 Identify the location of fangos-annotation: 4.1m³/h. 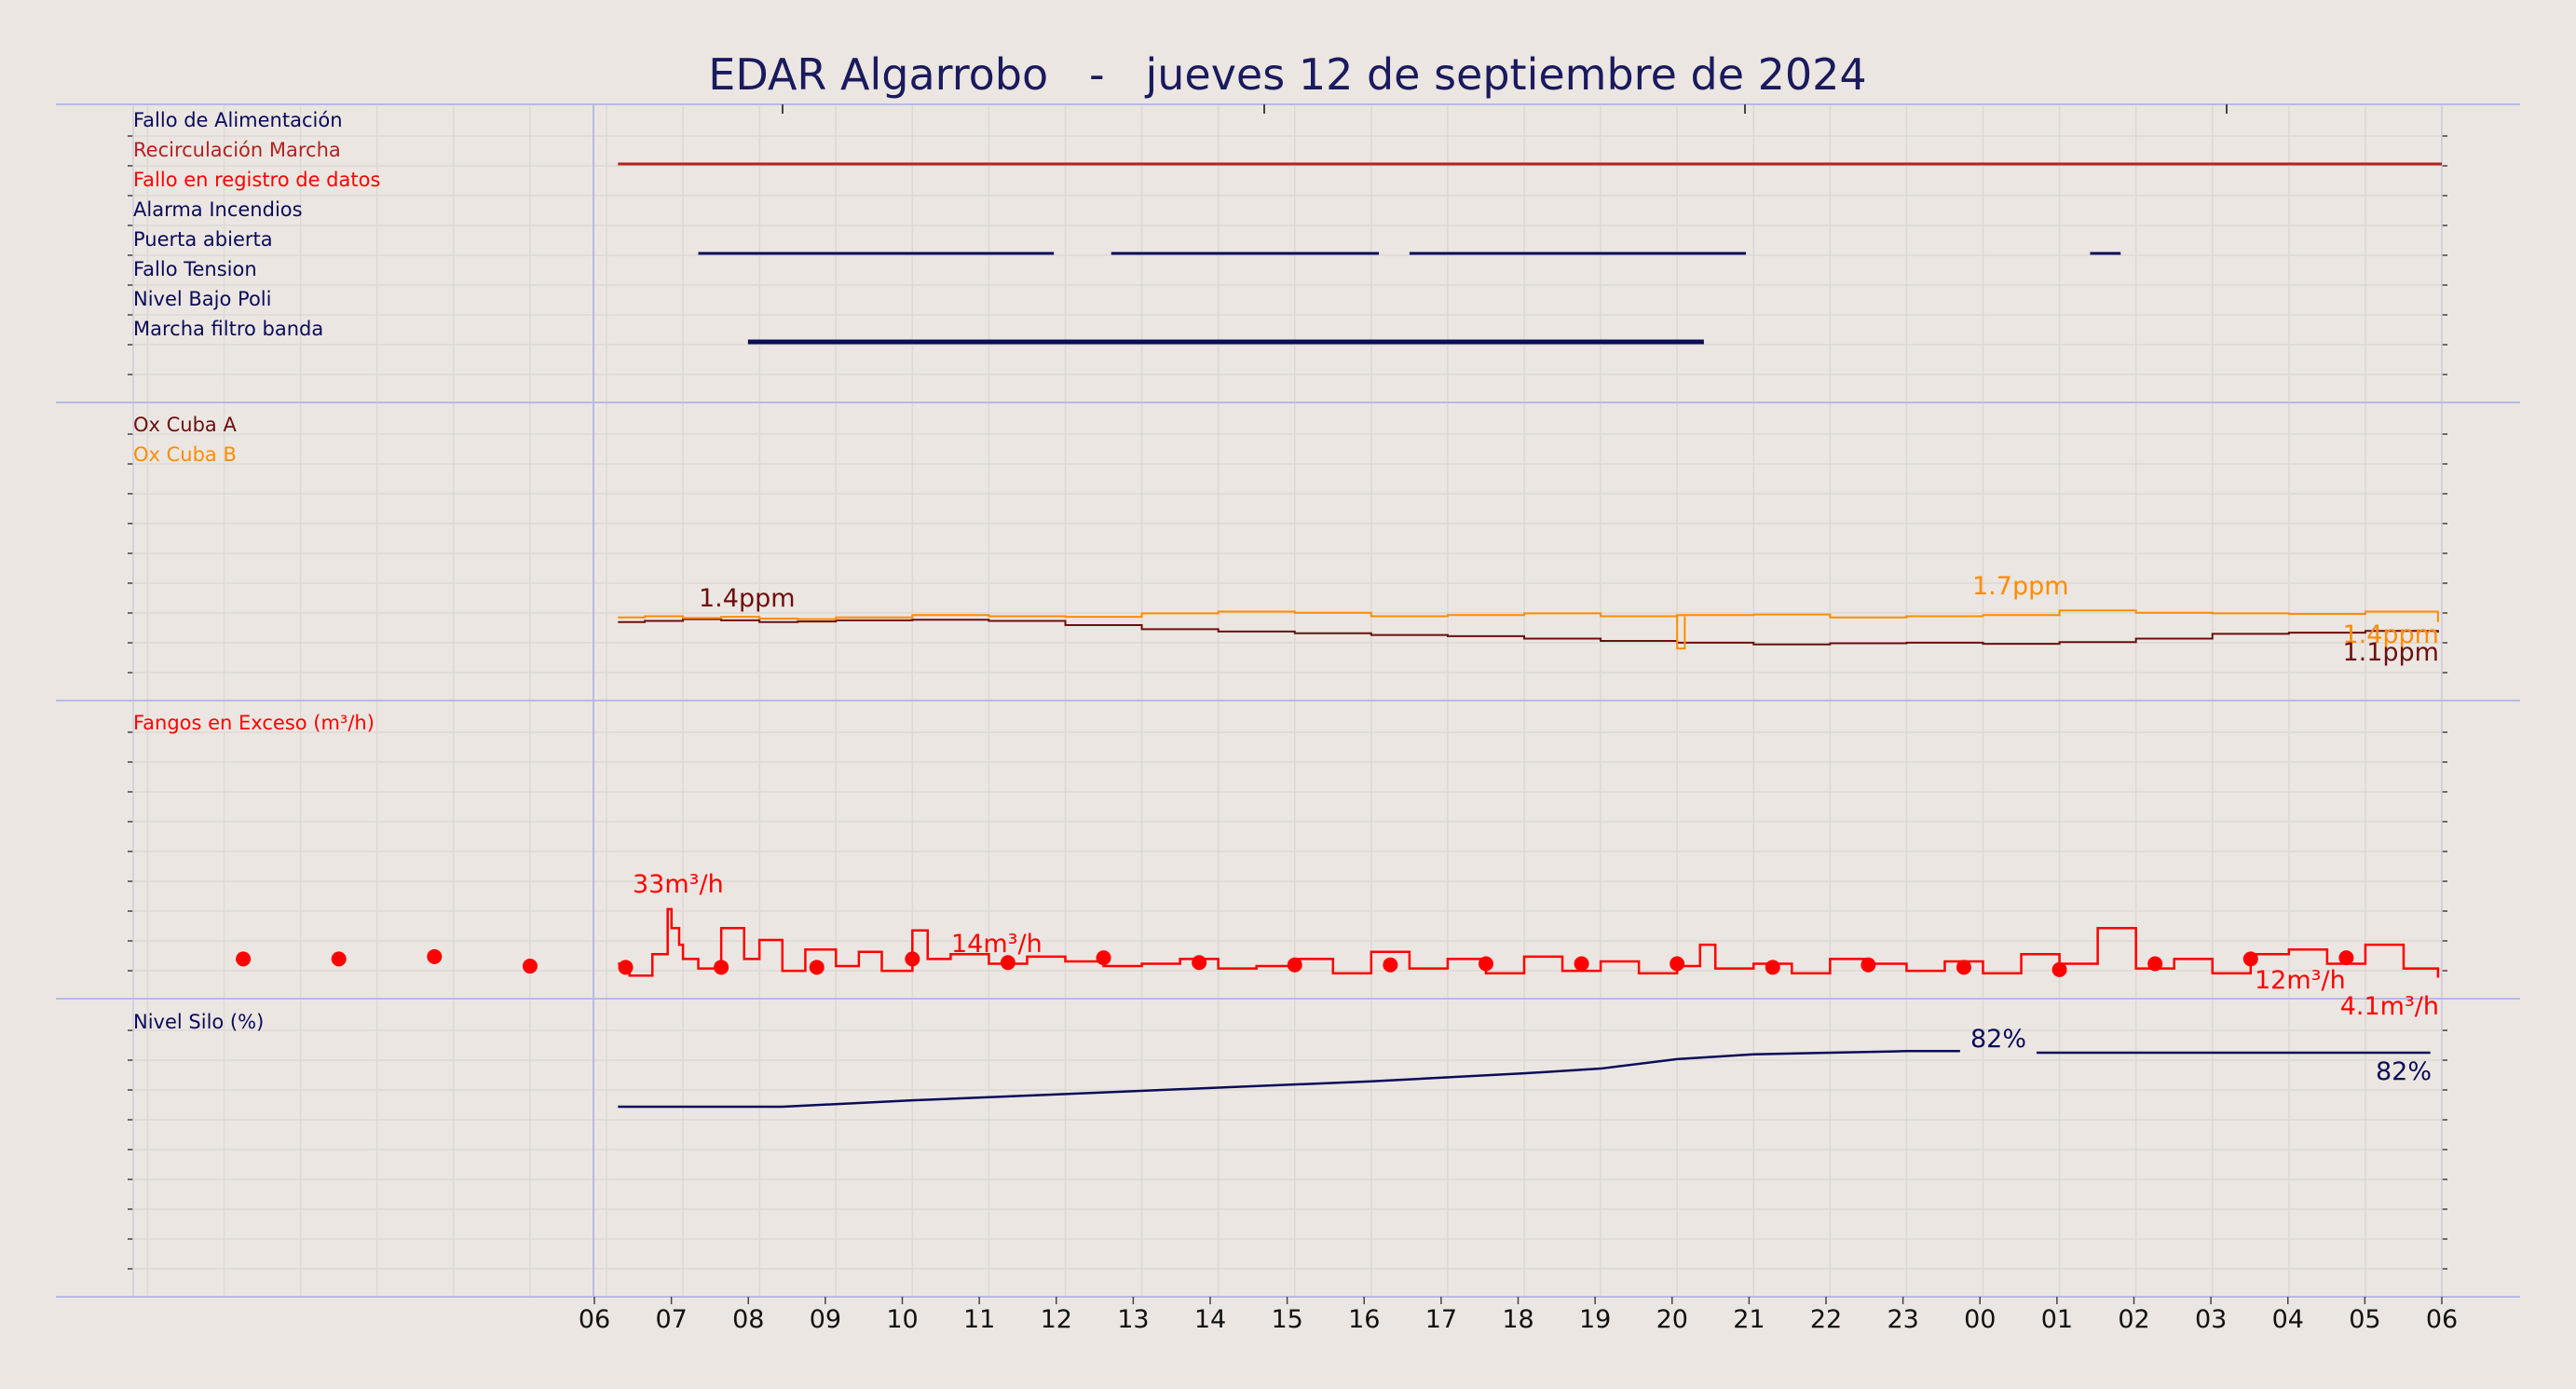
(2389, 1006).